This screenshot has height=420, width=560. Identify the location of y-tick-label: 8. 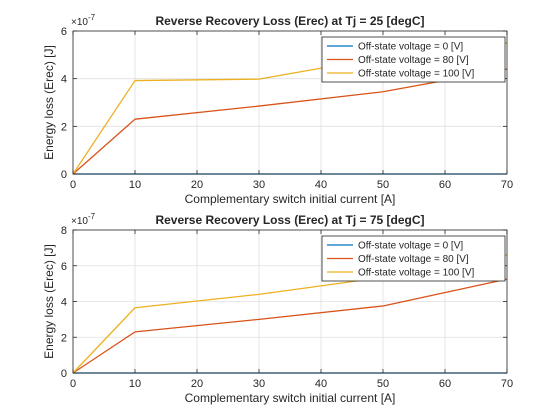
(64, 231).